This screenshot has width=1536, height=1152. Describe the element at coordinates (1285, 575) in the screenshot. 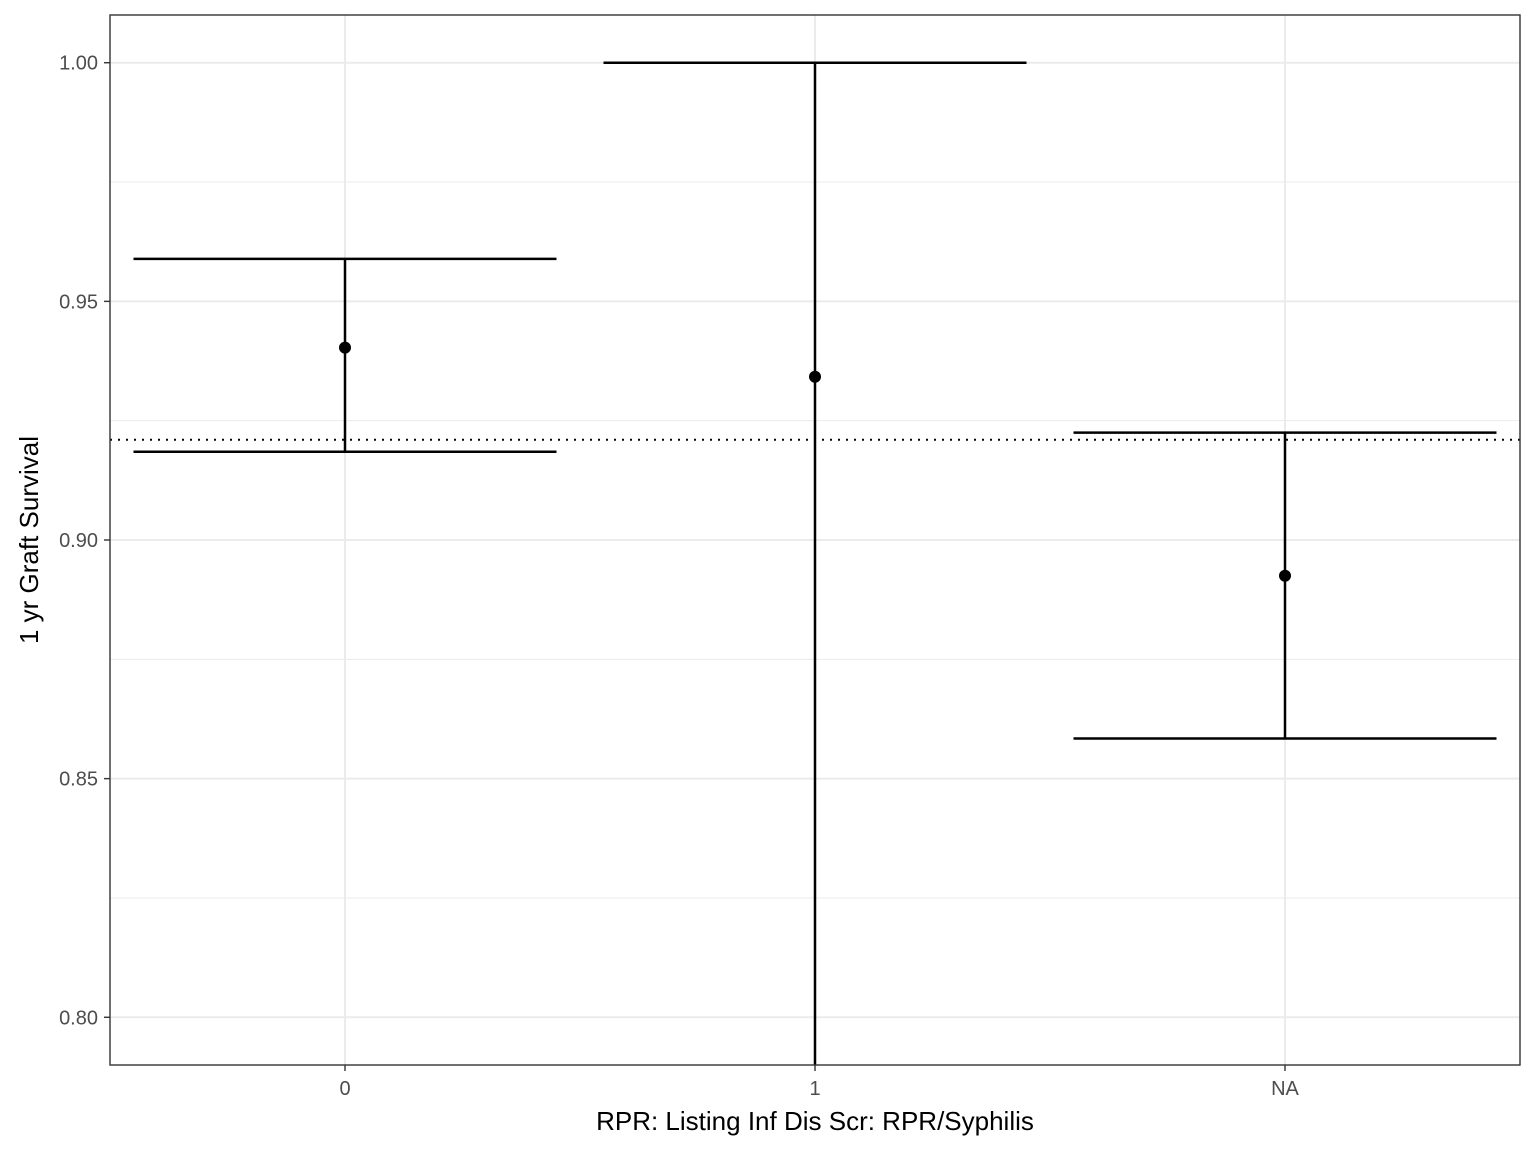

I see `point-estimate-NA` at that location.